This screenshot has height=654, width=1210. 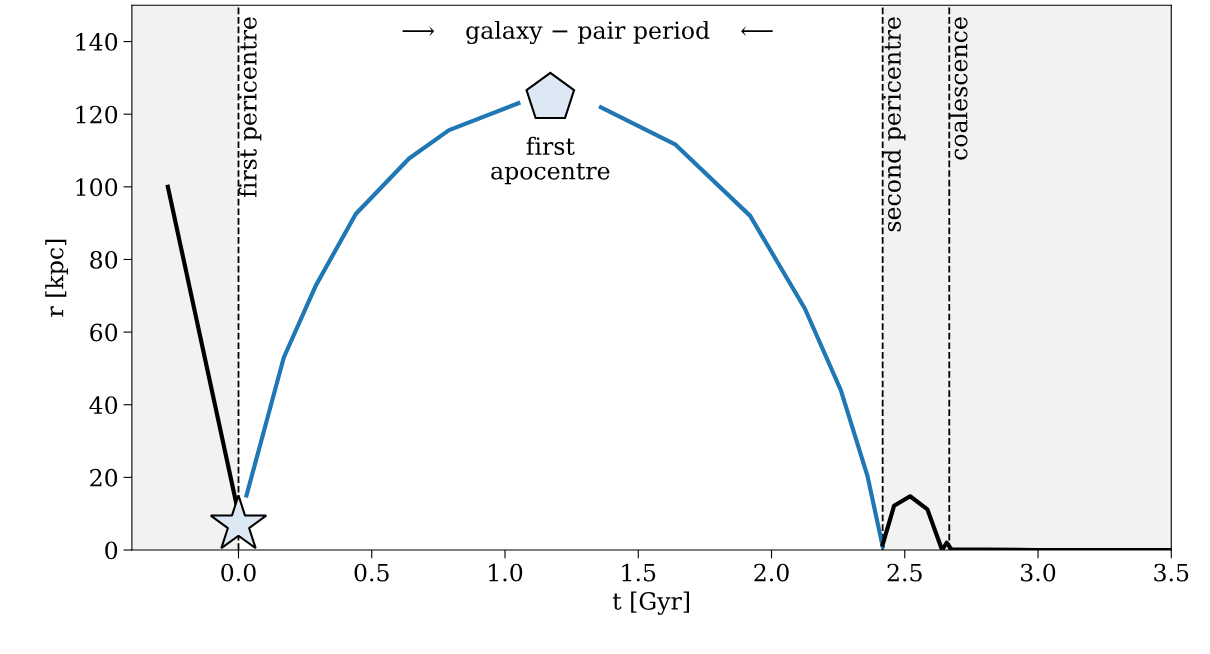 What do you see at coordinates (371, 572) in the screenshot?
I see `x-tick-label: 0.5` at bounding box center [371, 572].